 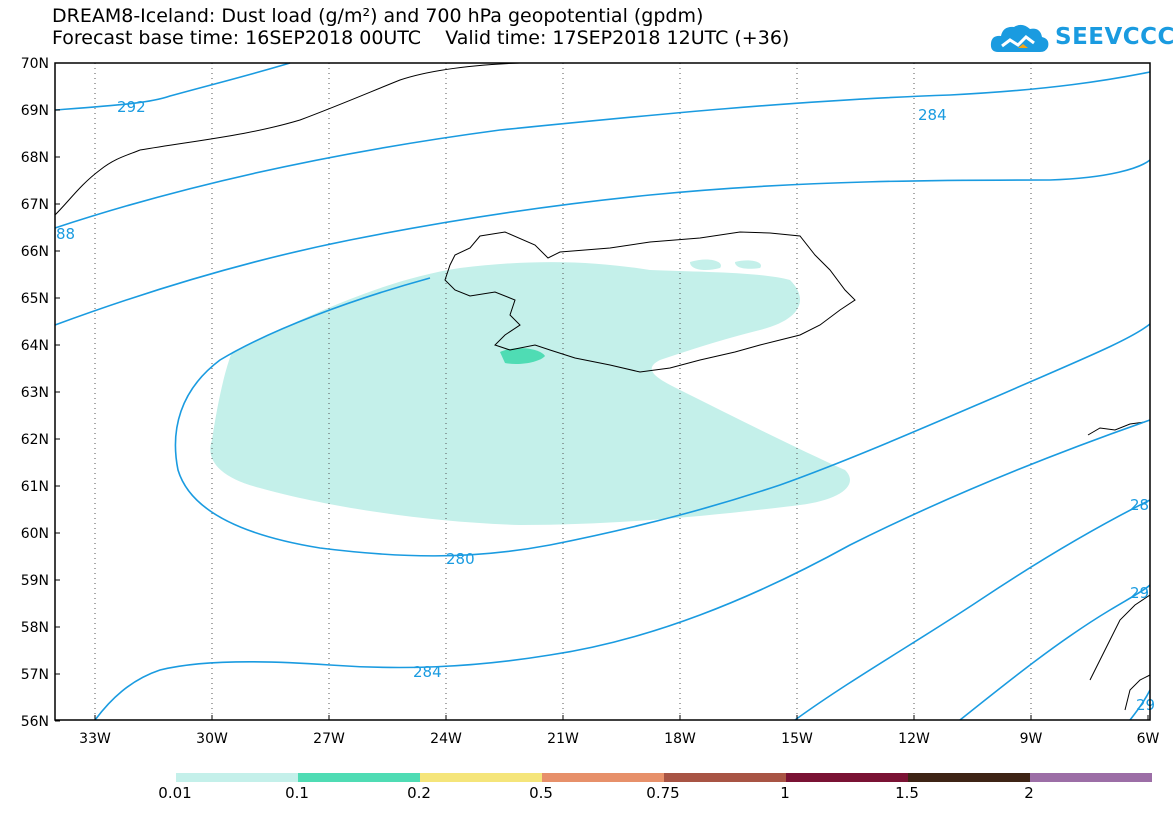 What do you see at coordinates (563, 739) in the screenshot?
I see `lon-label: 21W` at bounding box center [563, 739].